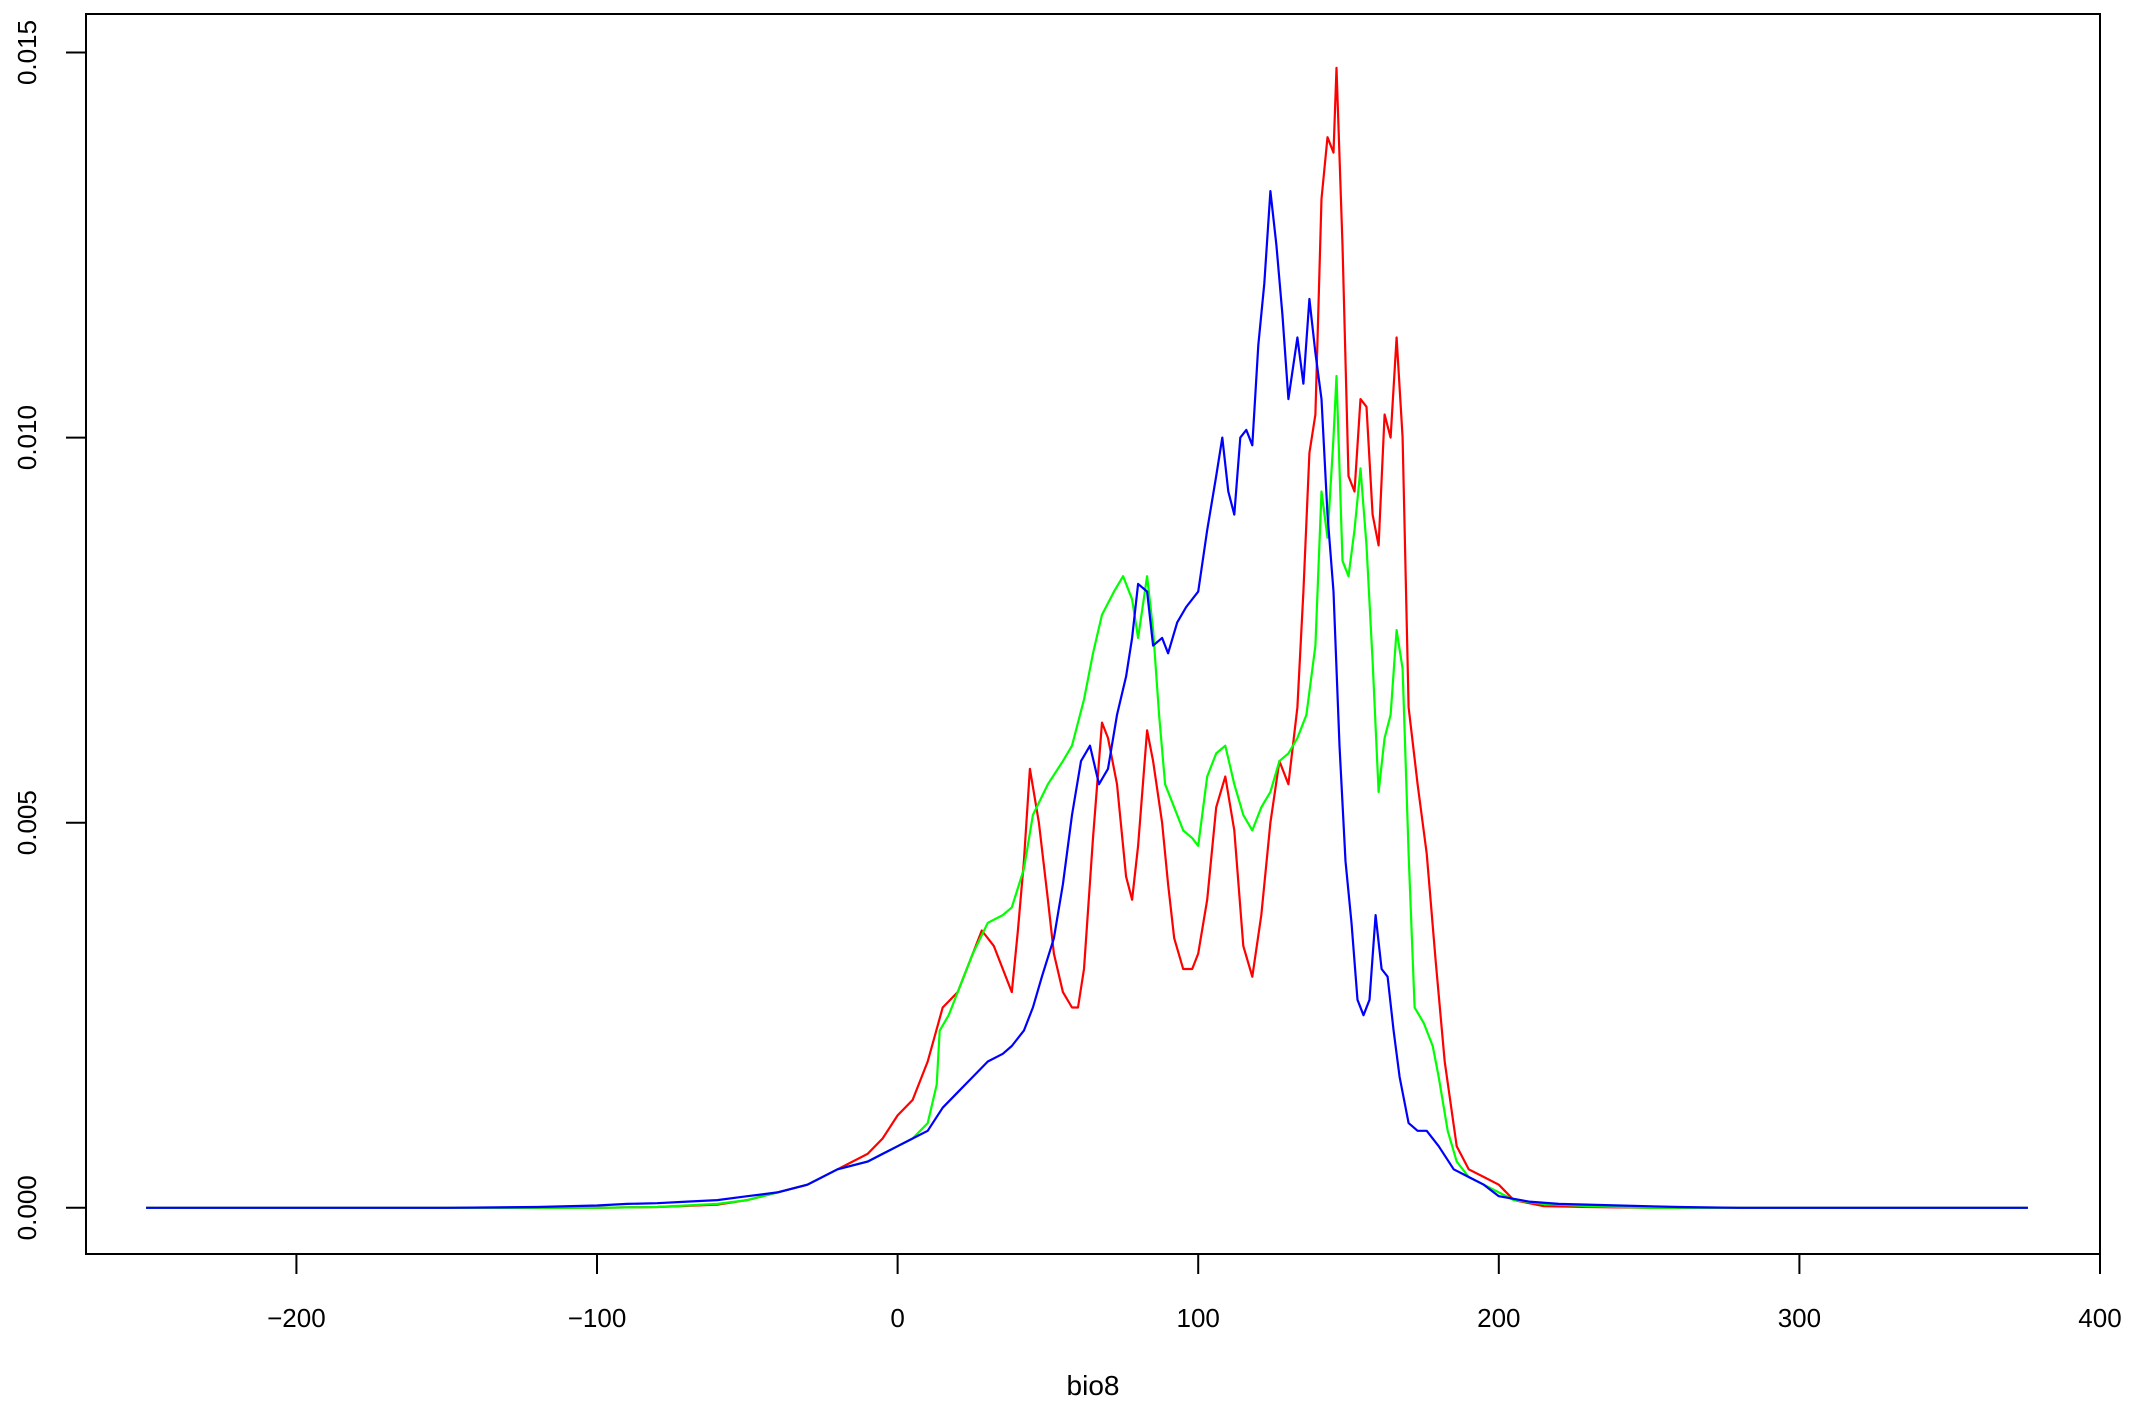 The width and height of the screenshot is (2134, 1406). Describe the element at coordinates (1093, 1385) in the screenshot. I see `x-axis-title: bio8` at that location.